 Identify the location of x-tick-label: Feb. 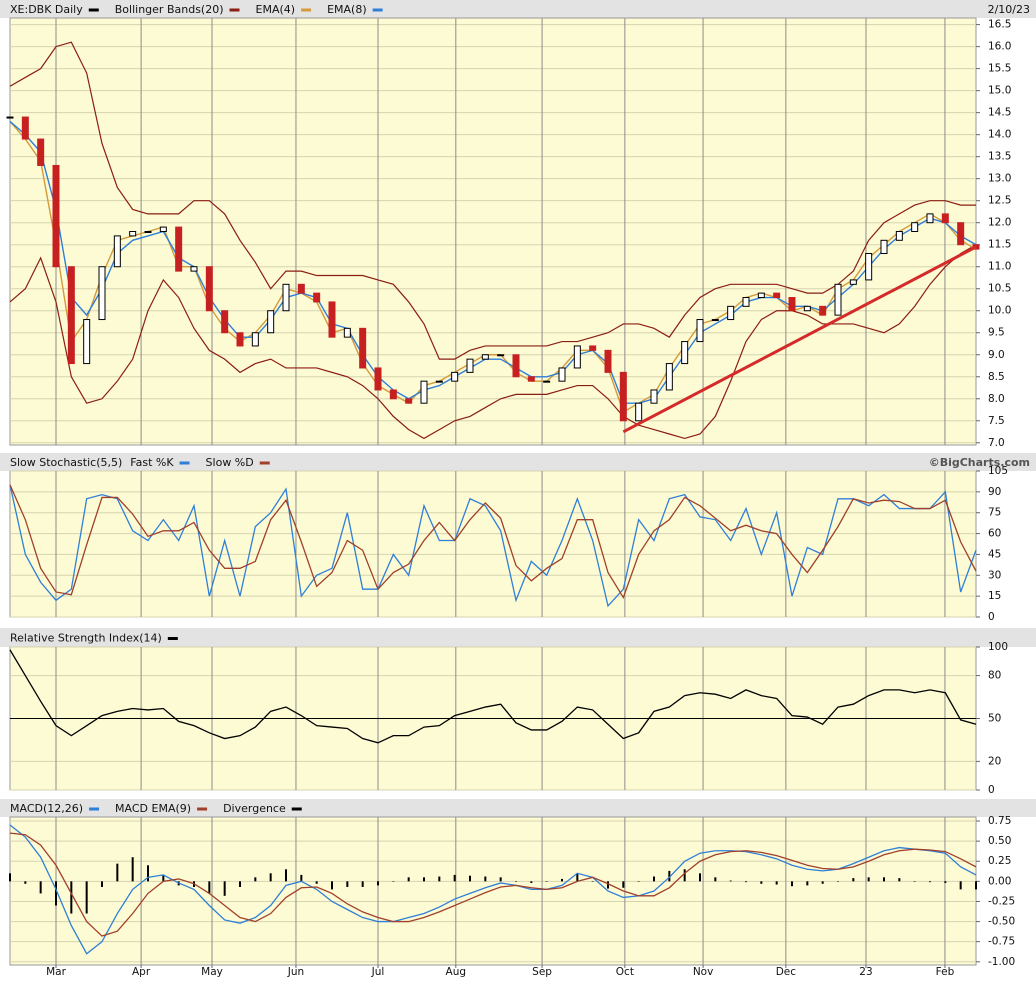
(945, 972).